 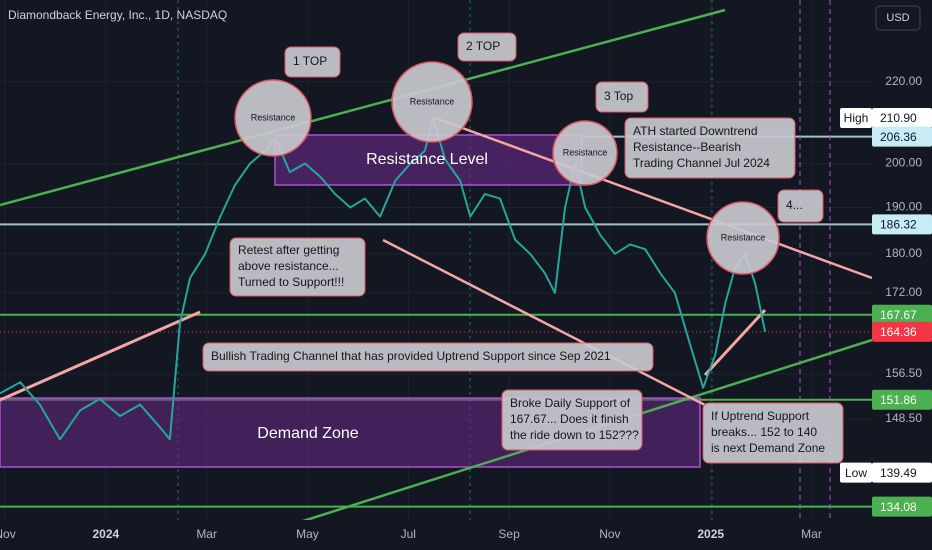 I want to click on price-tag-label: 210.90, so click(x=898, y=118).